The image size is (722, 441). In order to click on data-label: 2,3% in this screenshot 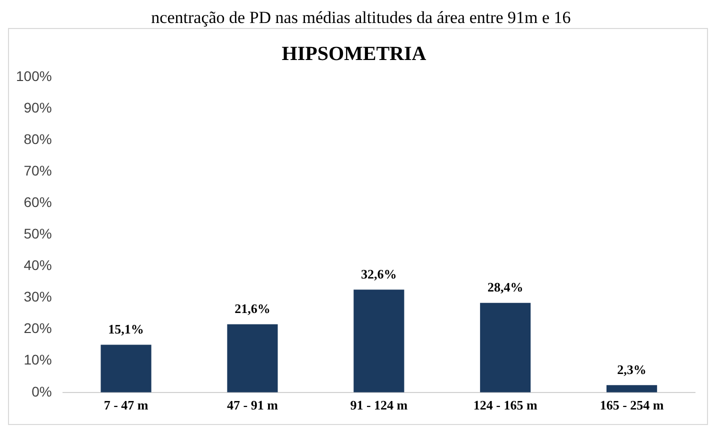, I will do `click(631, 370)`.